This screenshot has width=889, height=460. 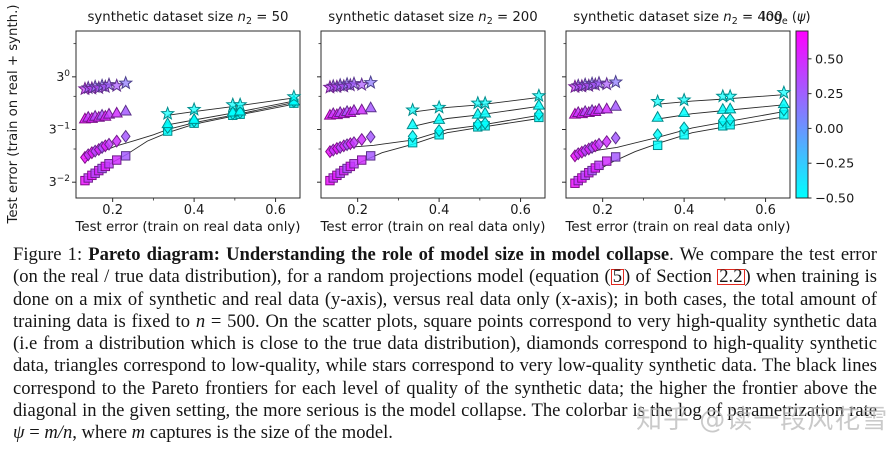 What do you see at coordinates (602, 210) in the screenshot?
I see `x-tick-label: 0.2` at bounding box center [602, 210].